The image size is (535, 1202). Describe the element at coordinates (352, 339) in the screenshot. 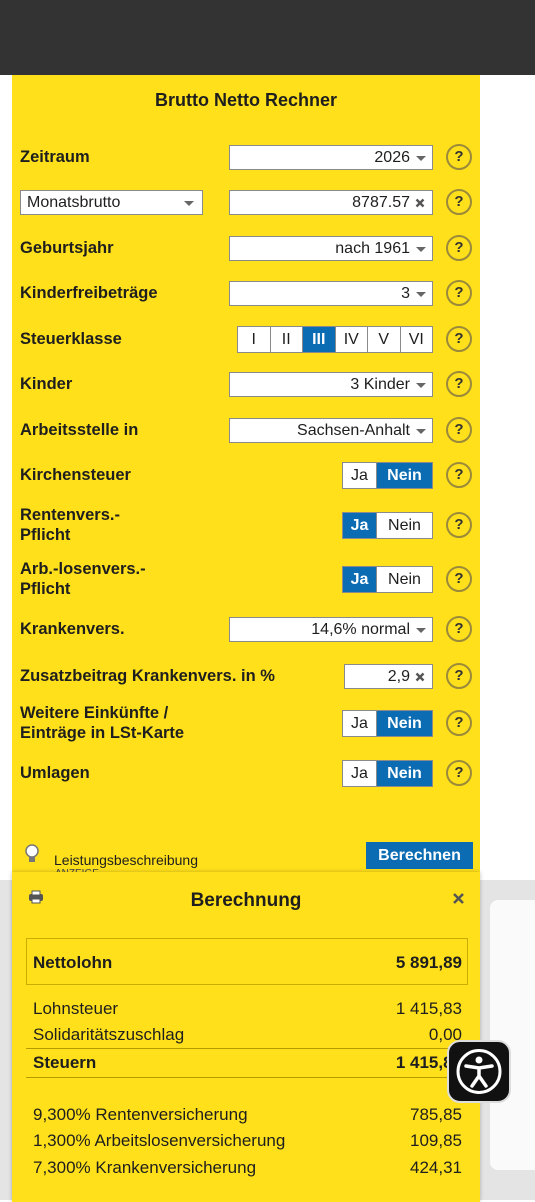

I see `segment-option: IV` at that location.